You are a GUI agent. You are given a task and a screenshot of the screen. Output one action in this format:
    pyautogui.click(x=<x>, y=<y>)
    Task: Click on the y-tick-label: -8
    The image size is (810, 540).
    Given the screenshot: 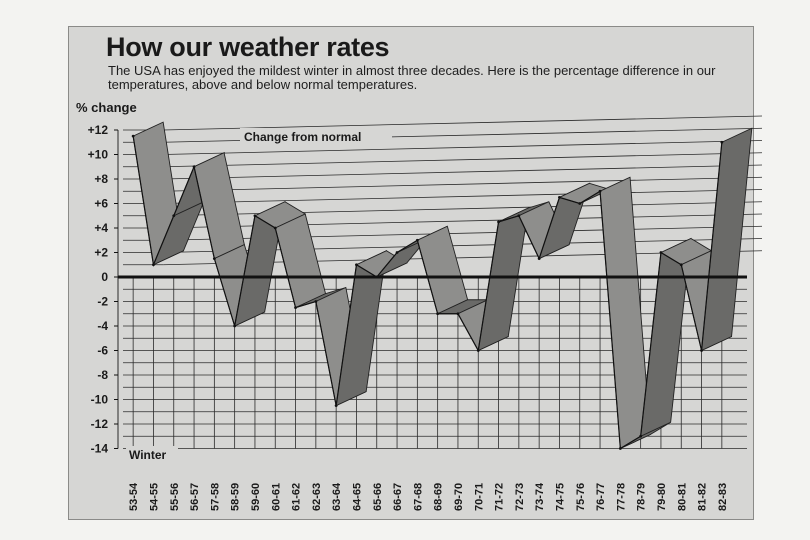 What is the action you would take?
    pyautogui.click(x=102, y=375)
    